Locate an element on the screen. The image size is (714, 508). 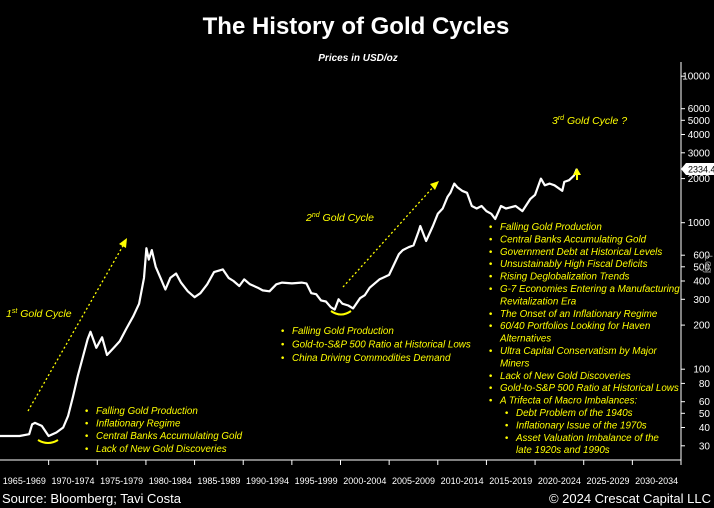
cycle1-bottom-arc is located at coordinates (48, 441).